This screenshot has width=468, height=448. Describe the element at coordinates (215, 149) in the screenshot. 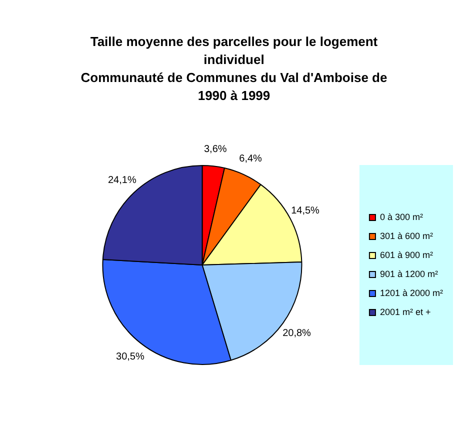

I see `data-label: 3,6%` at that location.